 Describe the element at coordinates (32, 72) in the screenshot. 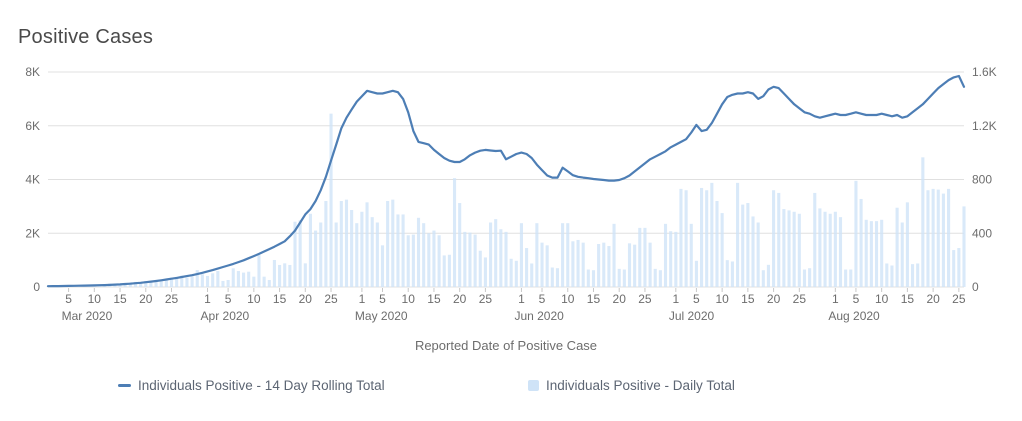

I see `svg-text: 8K` at that location.